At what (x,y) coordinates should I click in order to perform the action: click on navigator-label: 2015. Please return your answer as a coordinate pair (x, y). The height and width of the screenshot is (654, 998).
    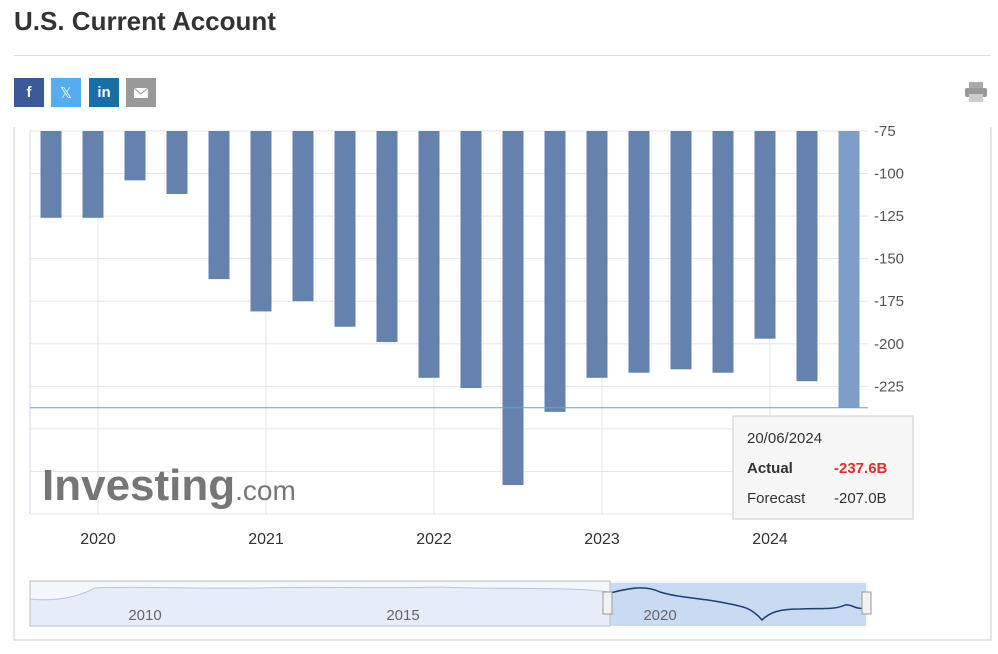
    Looking at the image, I should click on (402, 615).